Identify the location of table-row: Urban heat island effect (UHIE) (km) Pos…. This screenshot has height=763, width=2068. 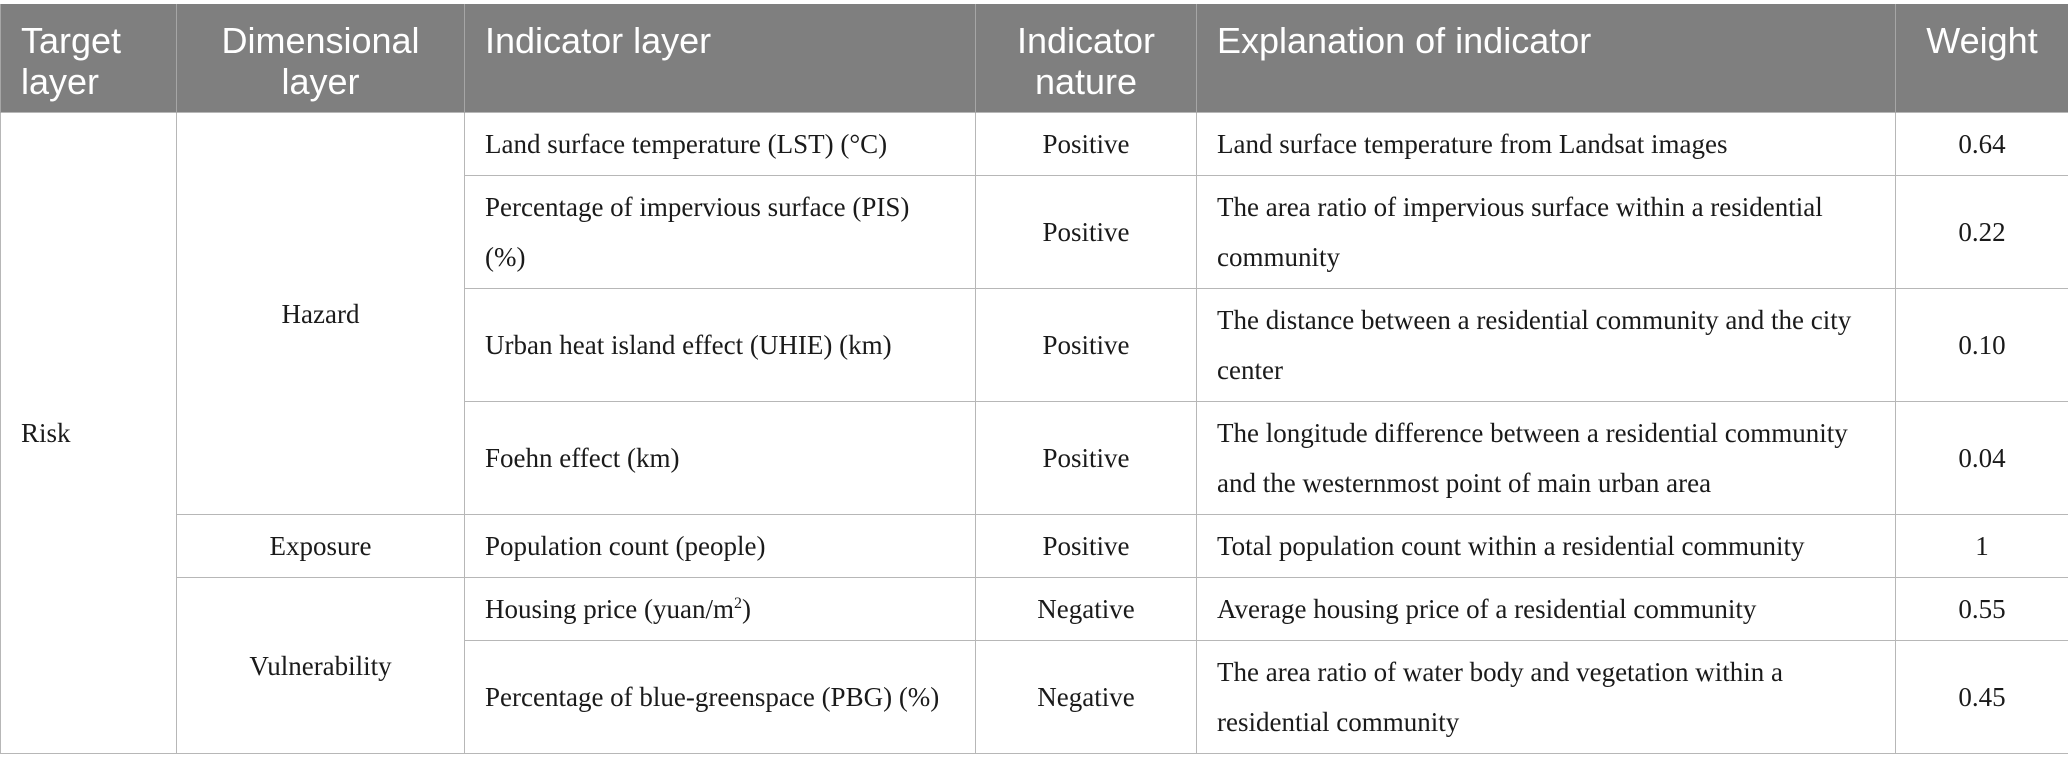
(1034, 345).